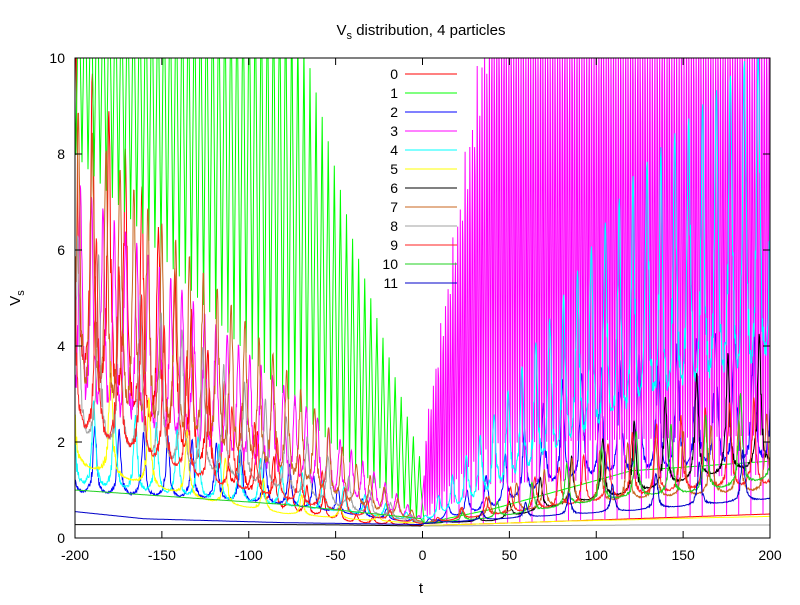  What do you see at coordinates (394, 112) in the screenshot?
I see `legend-label-2: 2` at bounding box center [394, 112].